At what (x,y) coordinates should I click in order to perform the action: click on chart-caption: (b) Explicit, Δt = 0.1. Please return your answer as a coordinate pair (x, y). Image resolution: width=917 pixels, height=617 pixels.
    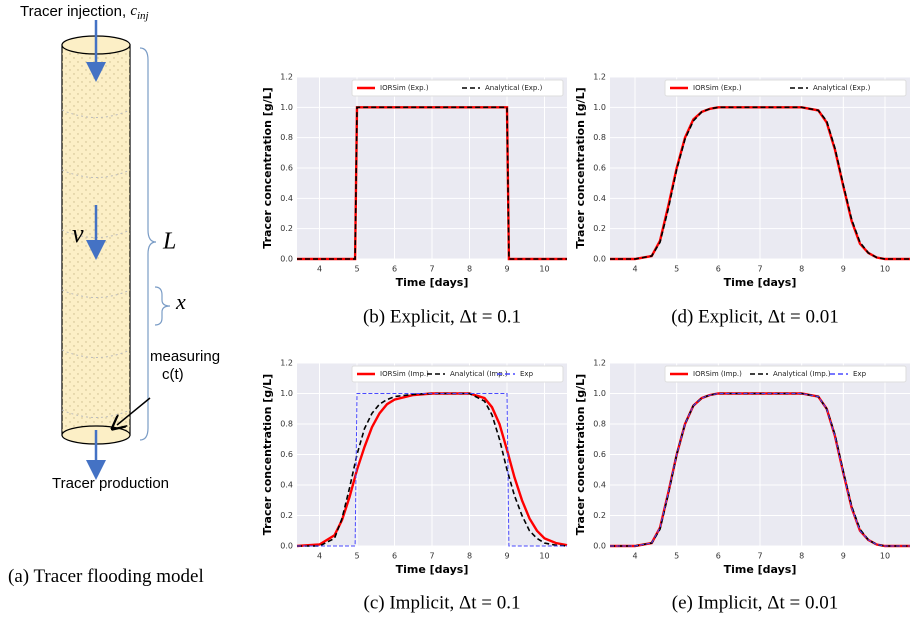
    Looking at the image, I should click on (442, 316).